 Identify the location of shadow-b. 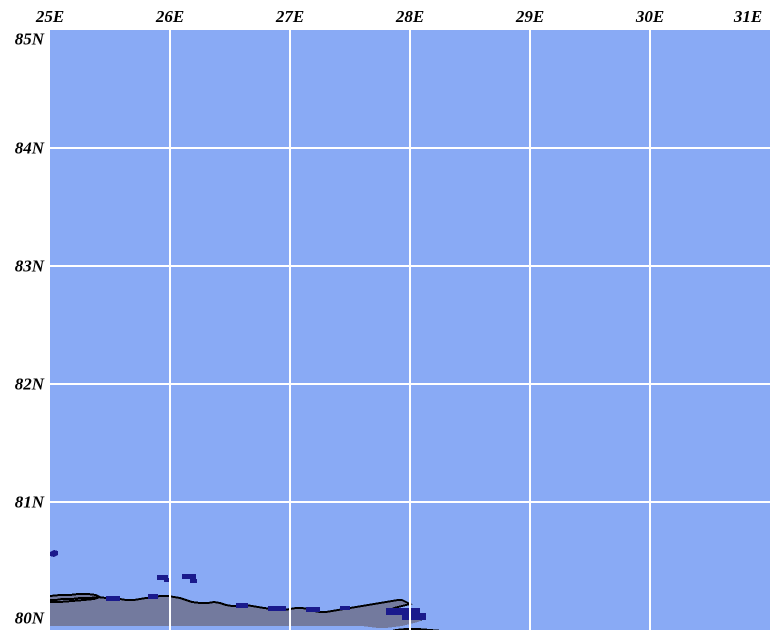
(153, 596).